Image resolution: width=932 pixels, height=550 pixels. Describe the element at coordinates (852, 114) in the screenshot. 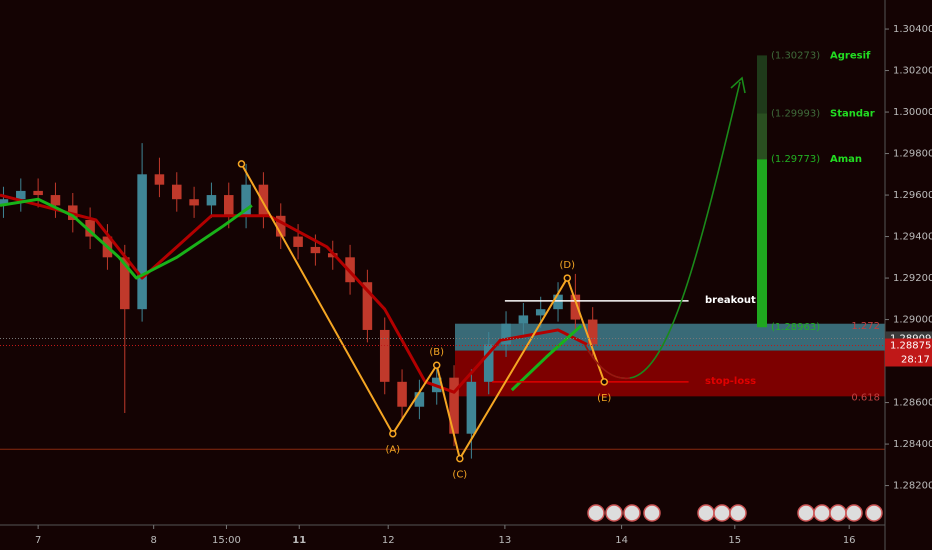

I see `target-name: Standar` at that location.